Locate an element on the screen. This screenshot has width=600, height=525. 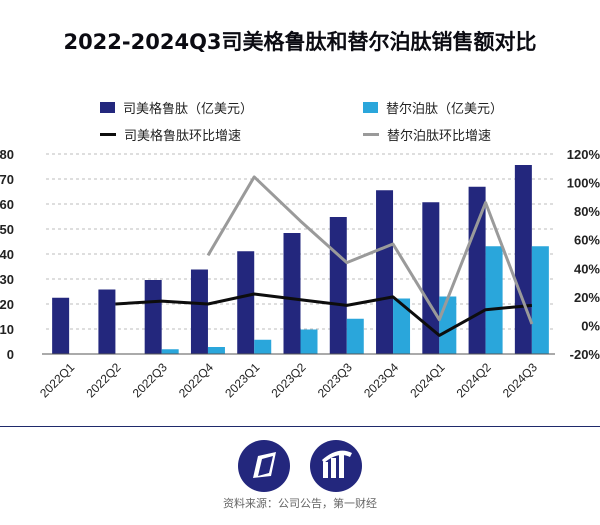
x-tick-label: 2024Q3 is located at coordinates (520, 380).